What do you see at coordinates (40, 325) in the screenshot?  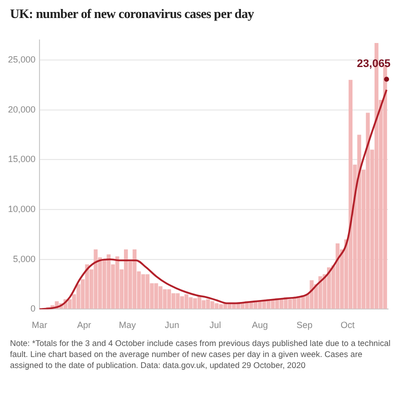 I see `x-tick-label: Mar` at bounding box center [40, 325].